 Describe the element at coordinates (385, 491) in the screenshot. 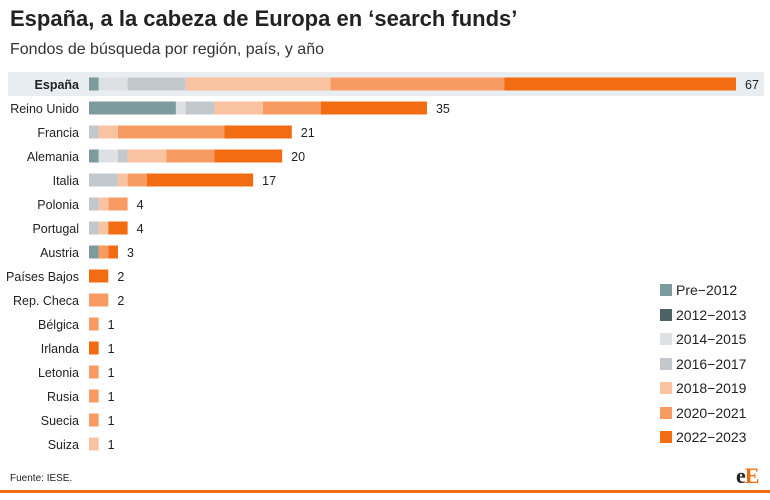

I see `bottom-accent-rule` at that location.